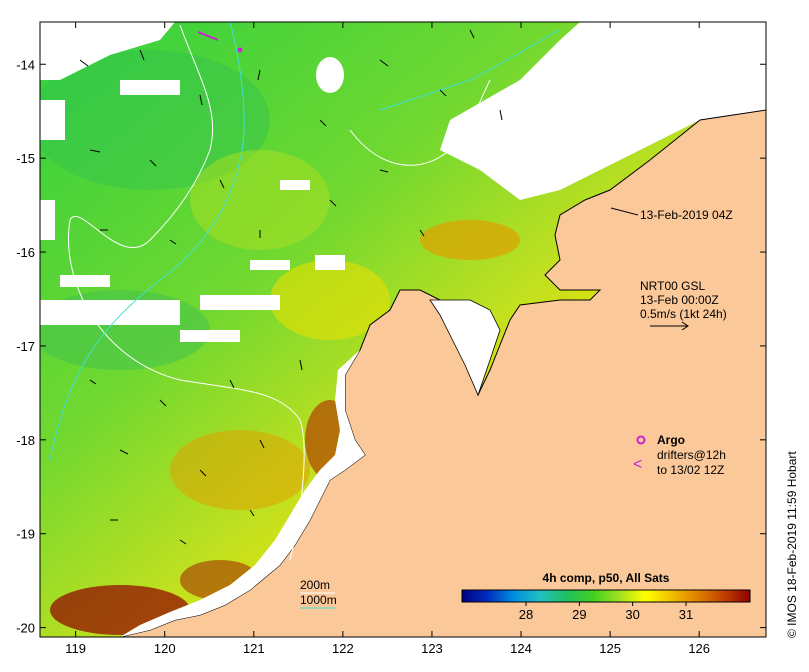  Describe the element at coordinates (671, 440) in the screenshot. I see `svg-text: Argo` at that location.